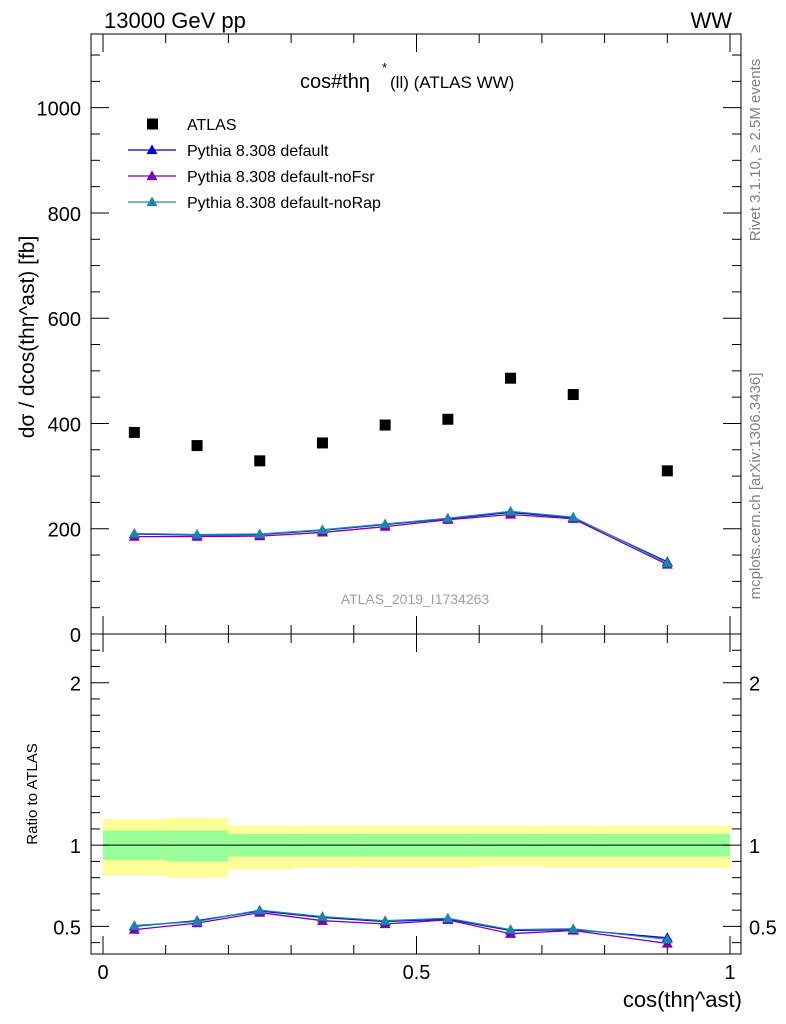 This screenshot has height=1024, width=786. Describe the element at coordinates (212, 125) in the screenshot. I see `legend-label: ATLAS` at that location.